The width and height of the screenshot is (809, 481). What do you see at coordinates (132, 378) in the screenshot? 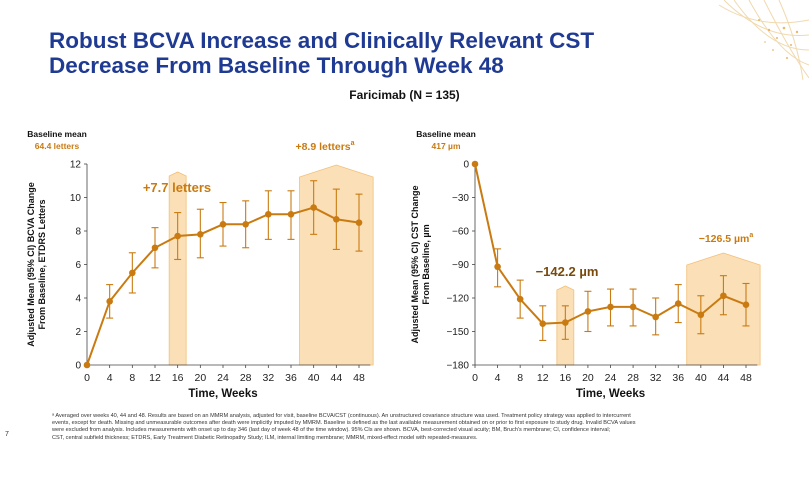
I see `bcva-x-tick-label: 8` at bounding box center [132, 378].